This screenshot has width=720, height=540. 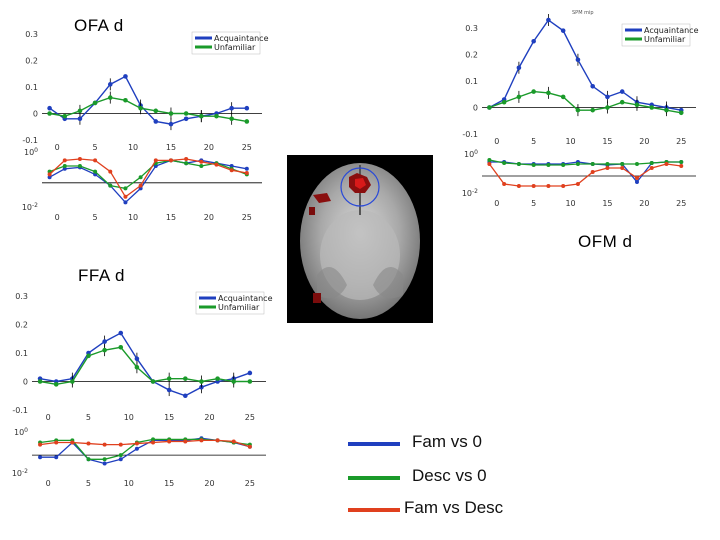 What do you see at coordinates (31, 61) in the screenshot?
I see `y-tick-label: 0.2` at bounding box center [31, 61].